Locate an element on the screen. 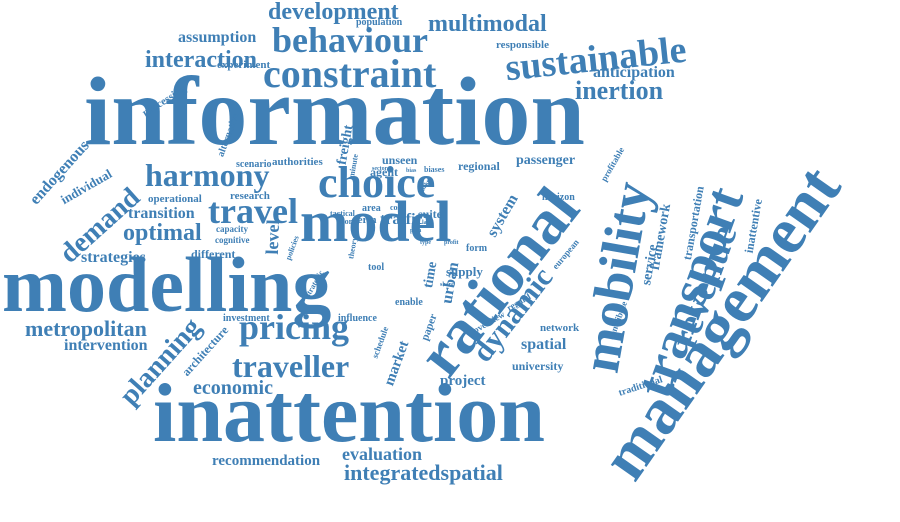 The width and height of the screenshot is (900, 522). word-enable: enable is located at coordinates (409, 302).